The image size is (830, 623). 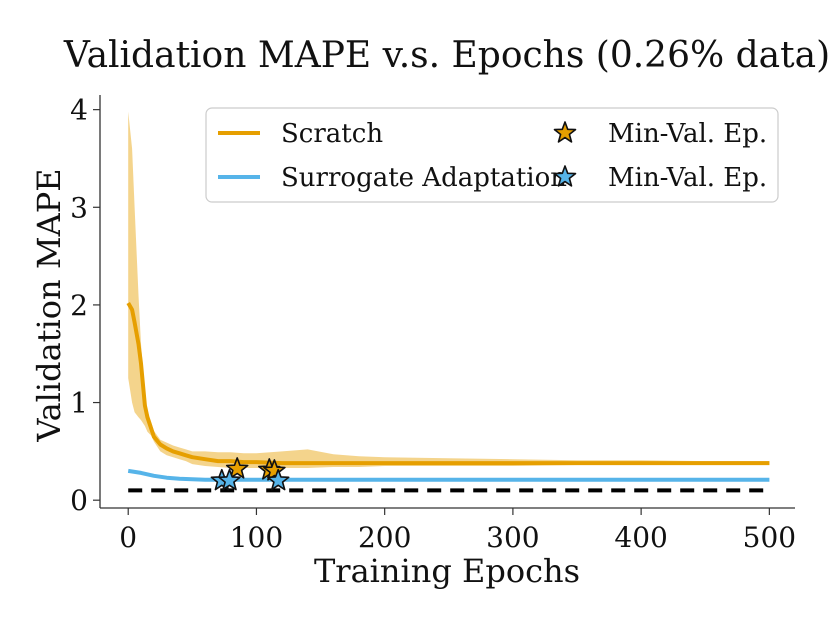 What do you see at coordinates (769, 537) in the screenshot?
I see `x-tick-label: 500` at bounding box center [769, 537].